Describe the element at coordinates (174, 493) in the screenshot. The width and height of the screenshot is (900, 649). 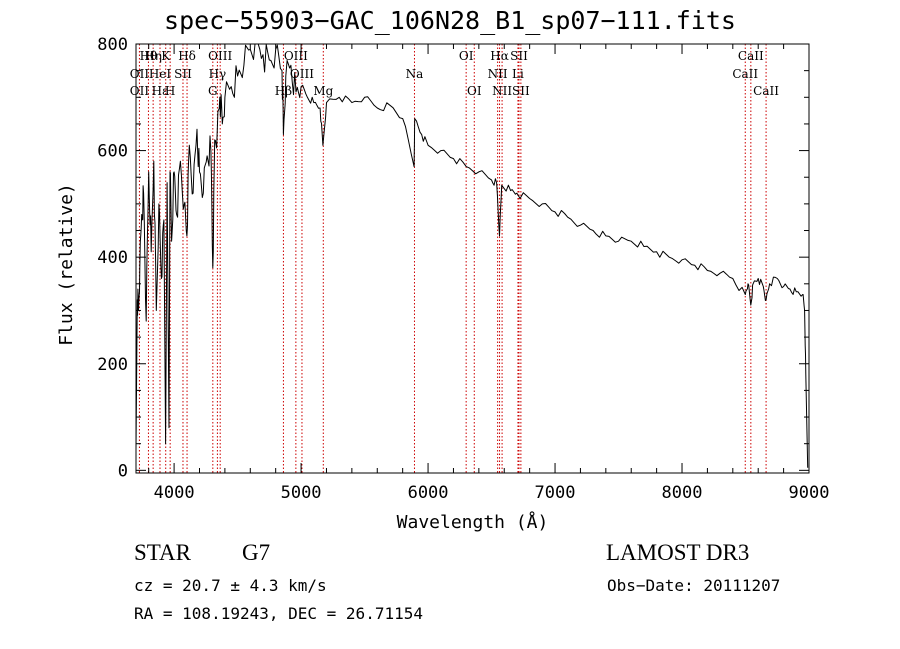
I see `x-tick-label: 4000` at that location.